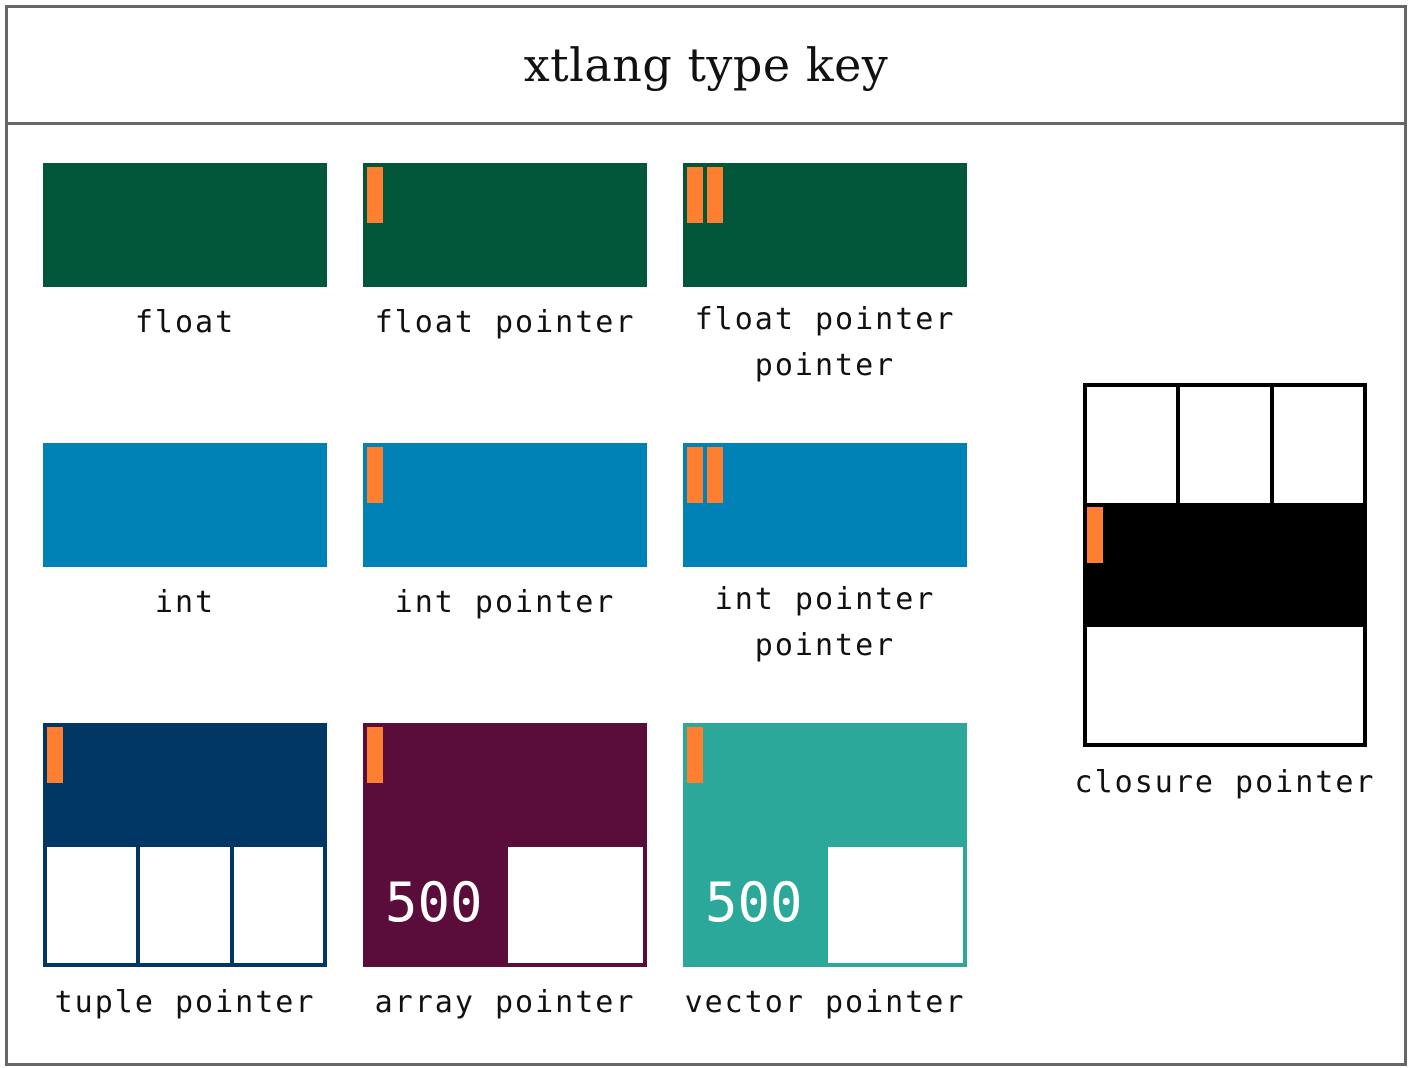  I want to click on int-pointer-label: int pointer, so click(505, 602).